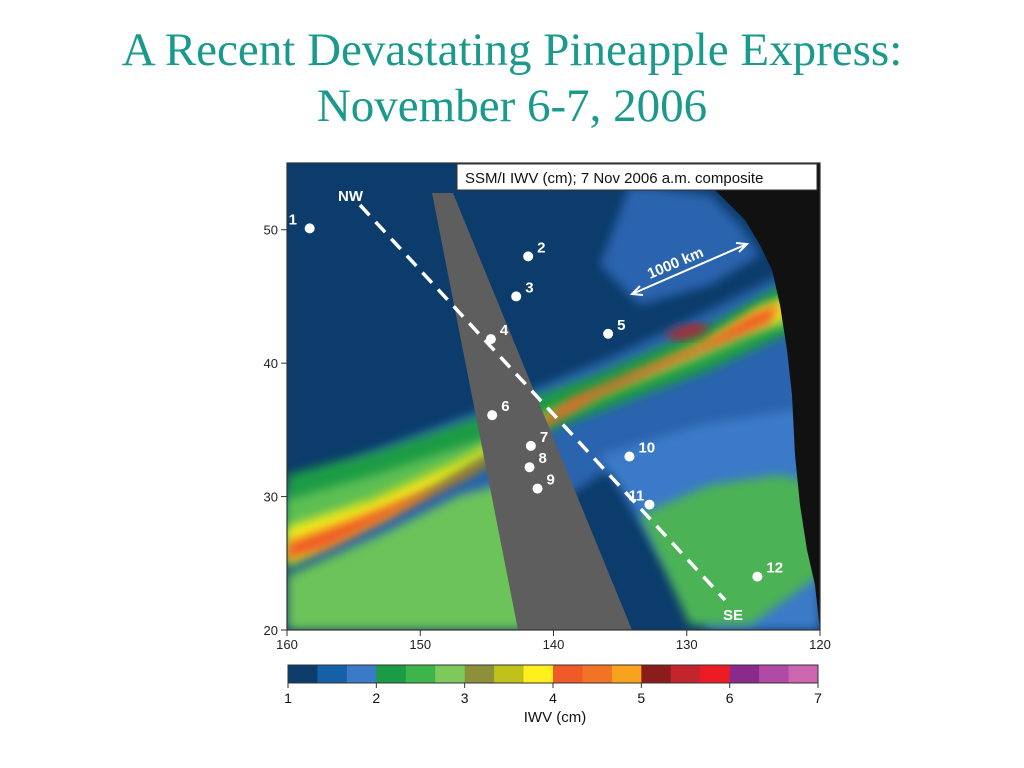 The image size is (1024, 768). I want to click on station-label-3: 3, so click(529, 287).